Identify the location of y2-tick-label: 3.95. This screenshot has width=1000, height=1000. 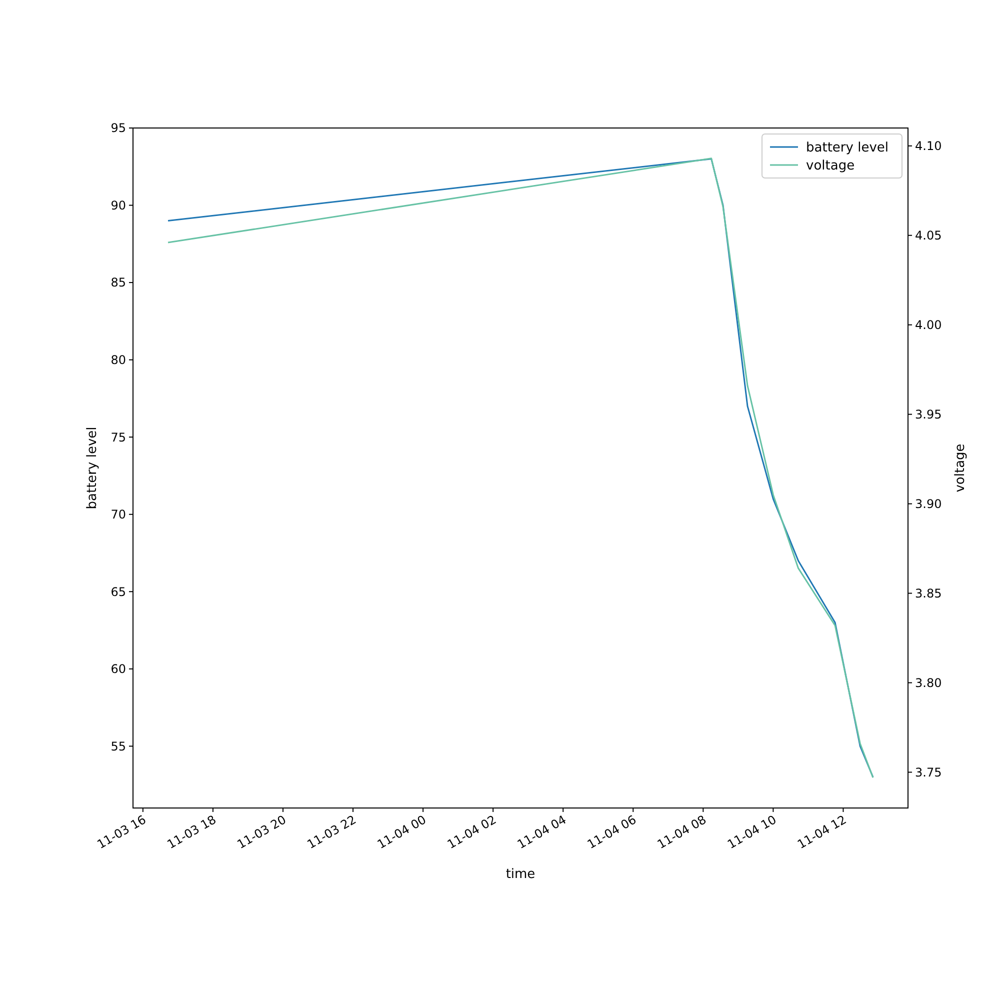
(928, 415).